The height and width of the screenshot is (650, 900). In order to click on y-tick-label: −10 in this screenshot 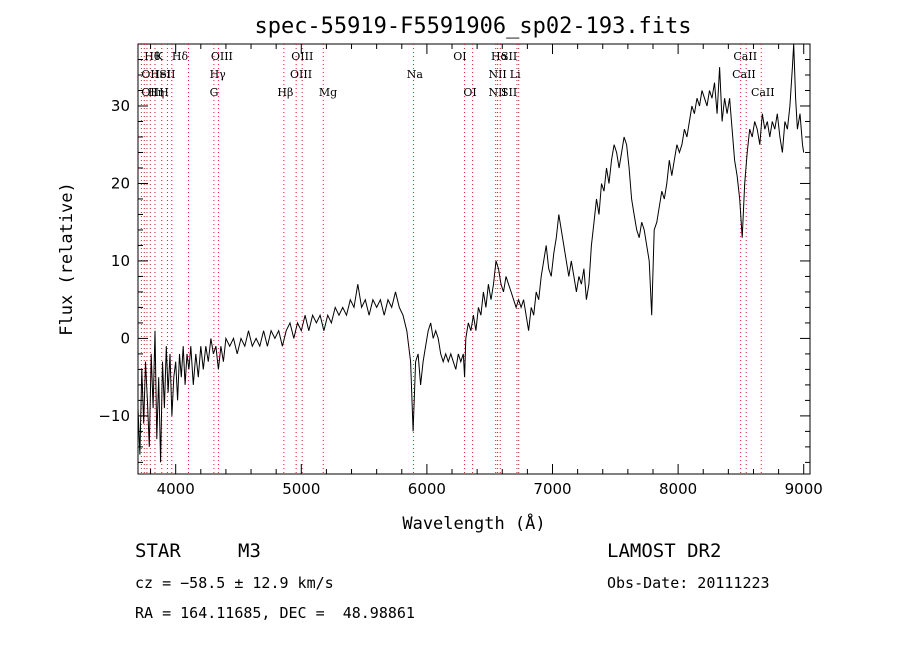, I will do `click(114, 416)`.